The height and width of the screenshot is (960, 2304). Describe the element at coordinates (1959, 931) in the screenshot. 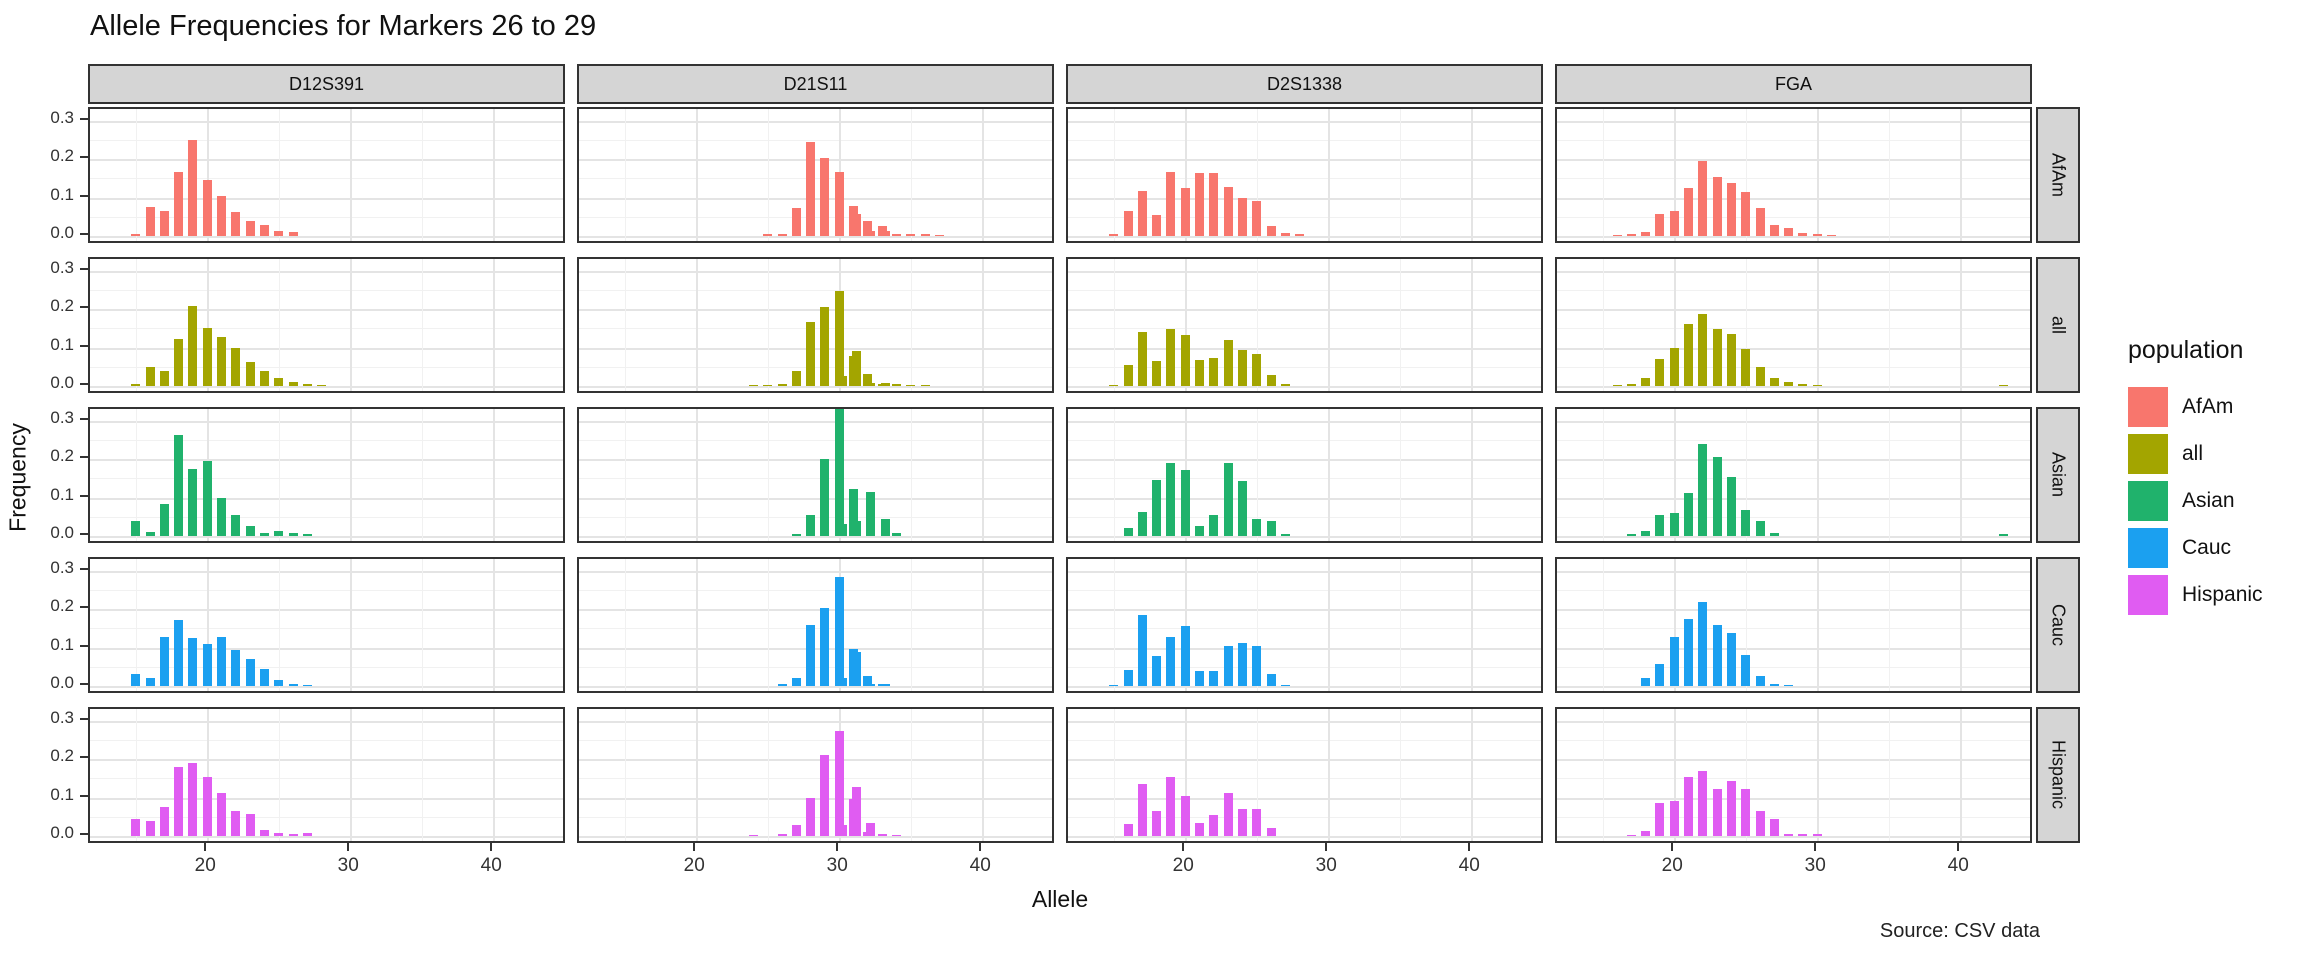

I see `source-note: Source: CSV data` at that location.